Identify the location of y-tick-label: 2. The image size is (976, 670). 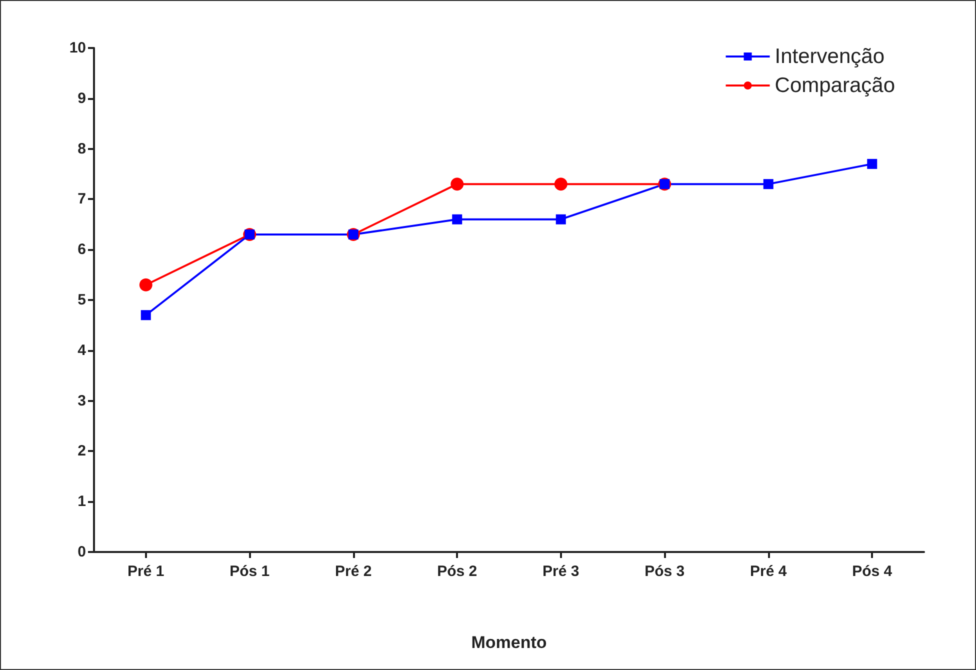
(82, 451).